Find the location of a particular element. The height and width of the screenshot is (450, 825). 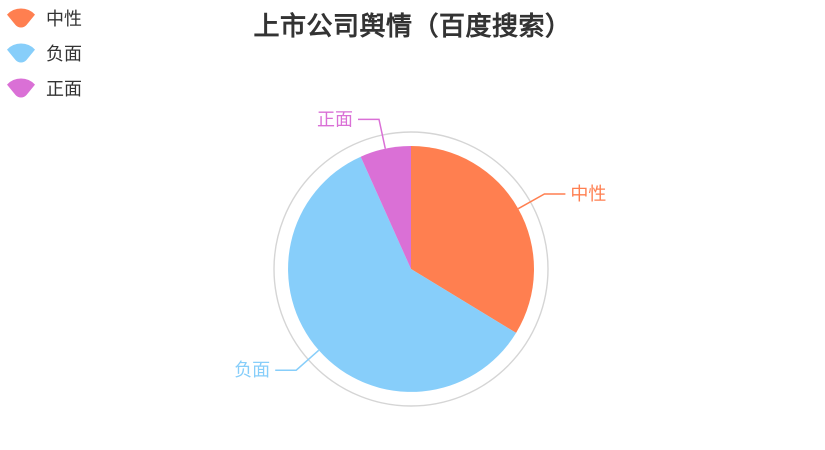

legend-item-1: 负面 is located at coordinates (43, 53).